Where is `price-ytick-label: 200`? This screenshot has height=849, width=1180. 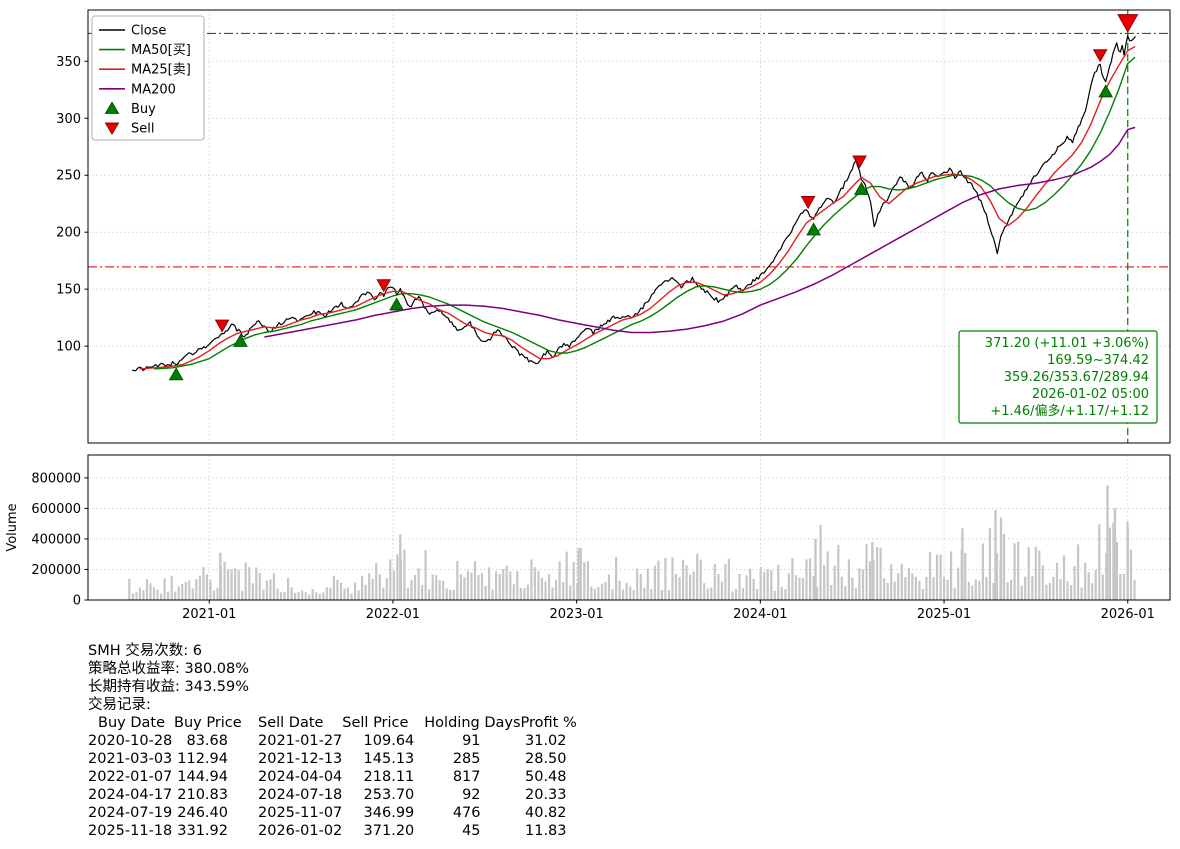
price-ytick-label: 200 is located at coordinates (68, 233).